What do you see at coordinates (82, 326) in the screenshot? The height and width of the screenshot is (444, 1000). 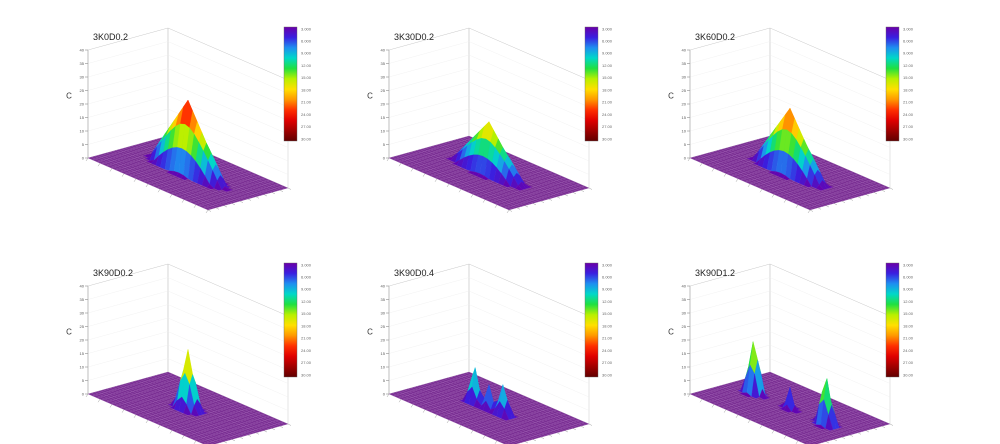 I see `z-tick-label: 25` at bounding box center [82, 326].